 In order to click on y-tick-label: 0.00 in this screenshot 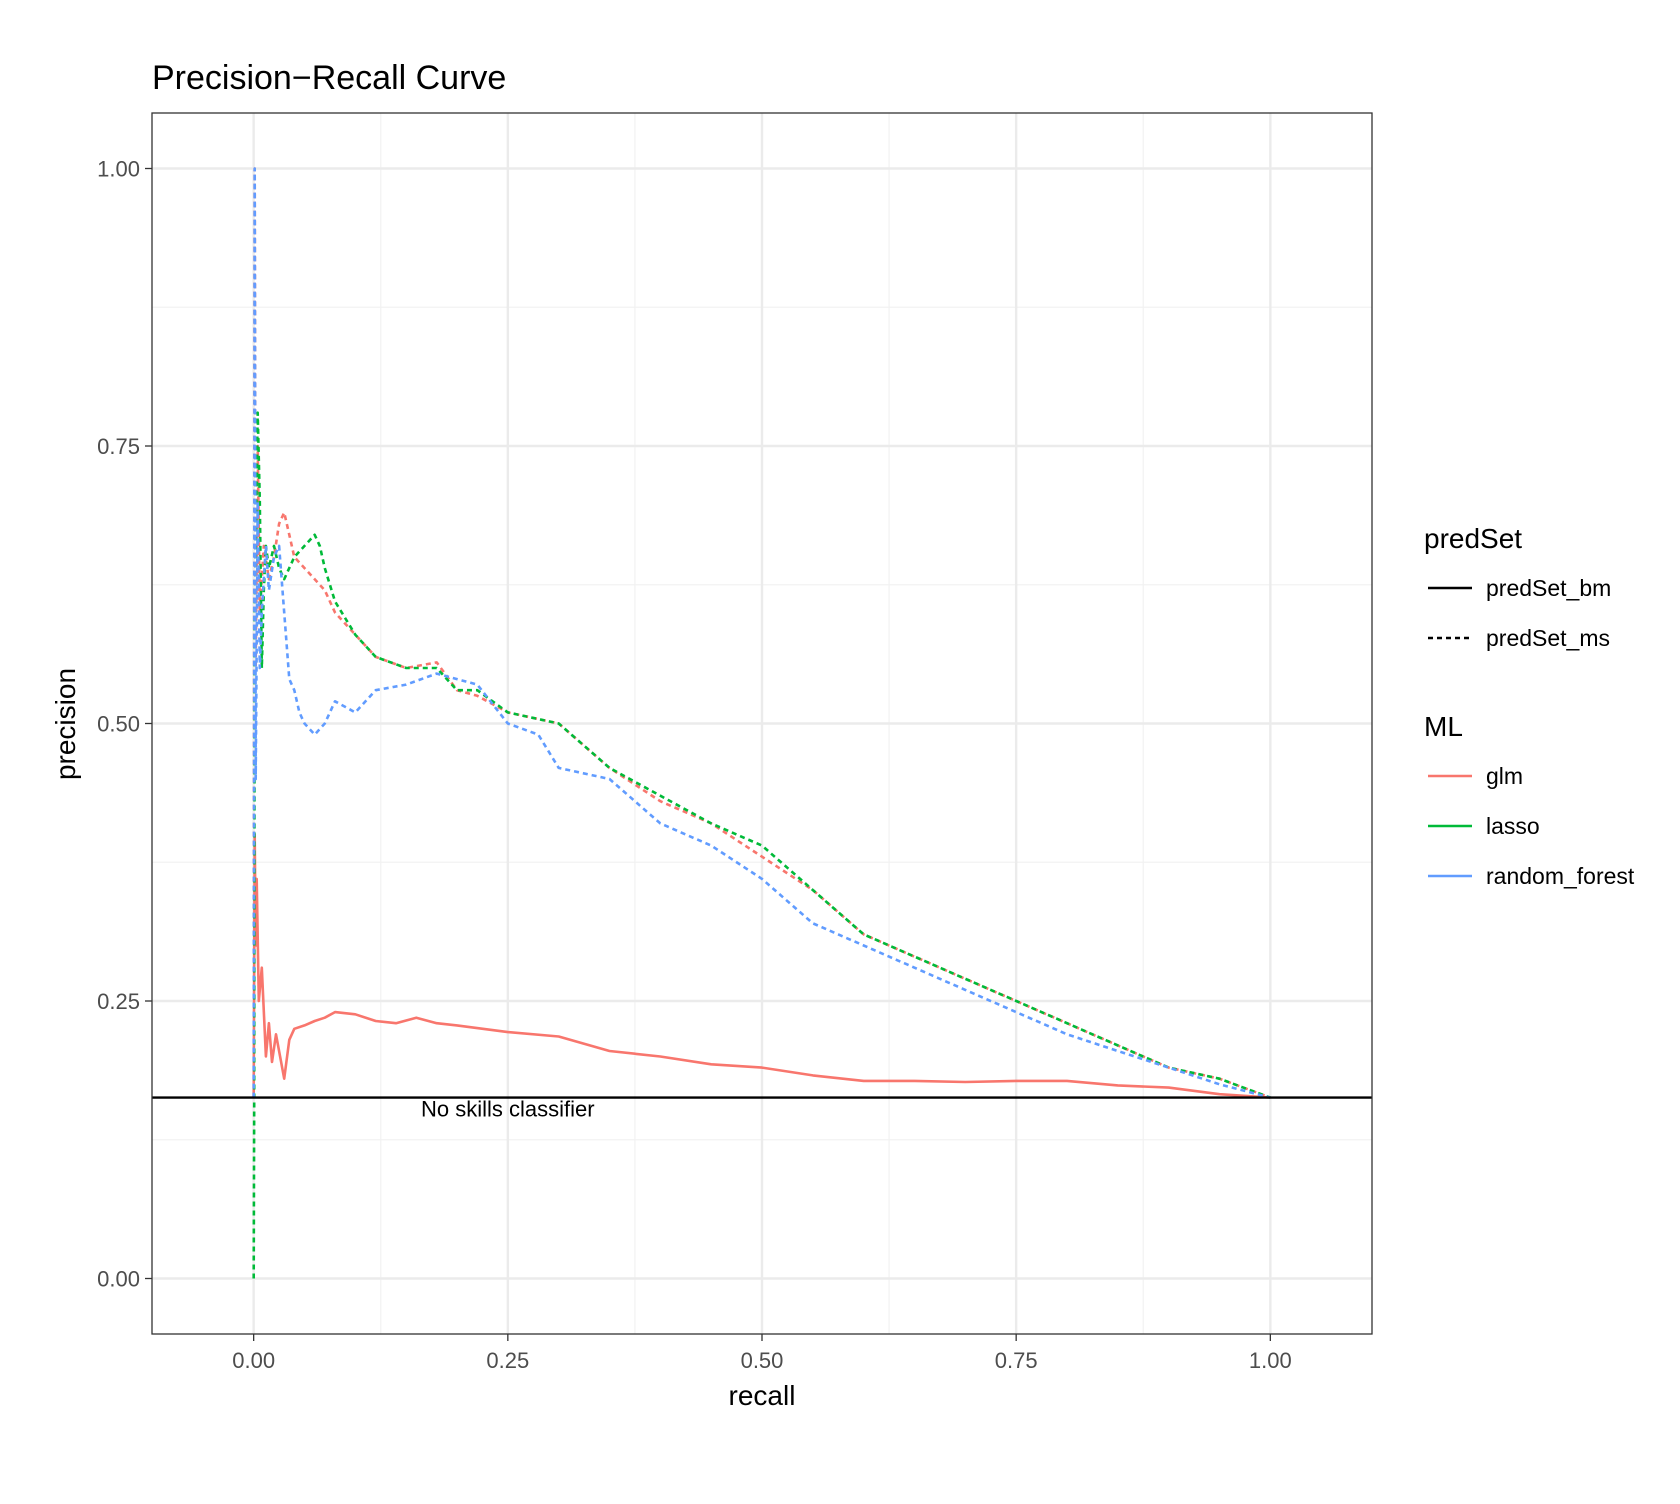, I will do `click(118, 1279)`.